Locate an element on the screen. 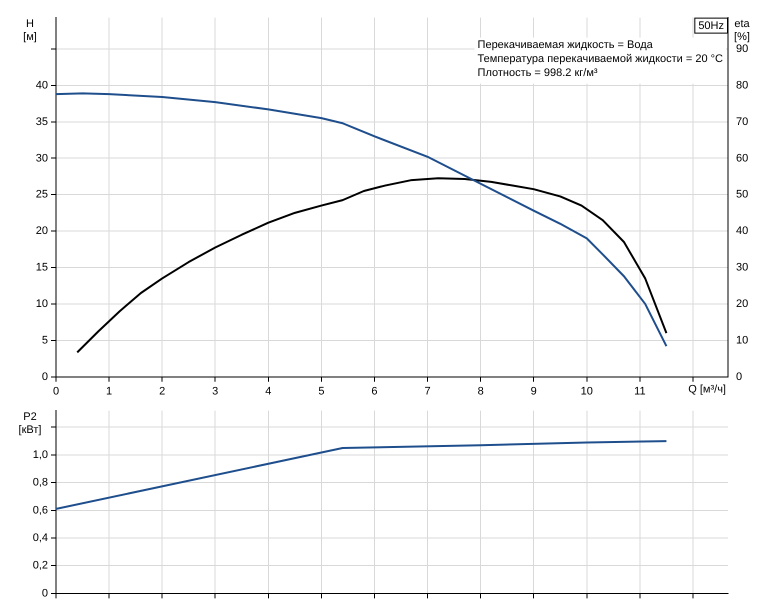 This screenshot has width=774, height=611. annotation: Перекачиваемая жидкость = Вода is located at coordinates (566, 45).